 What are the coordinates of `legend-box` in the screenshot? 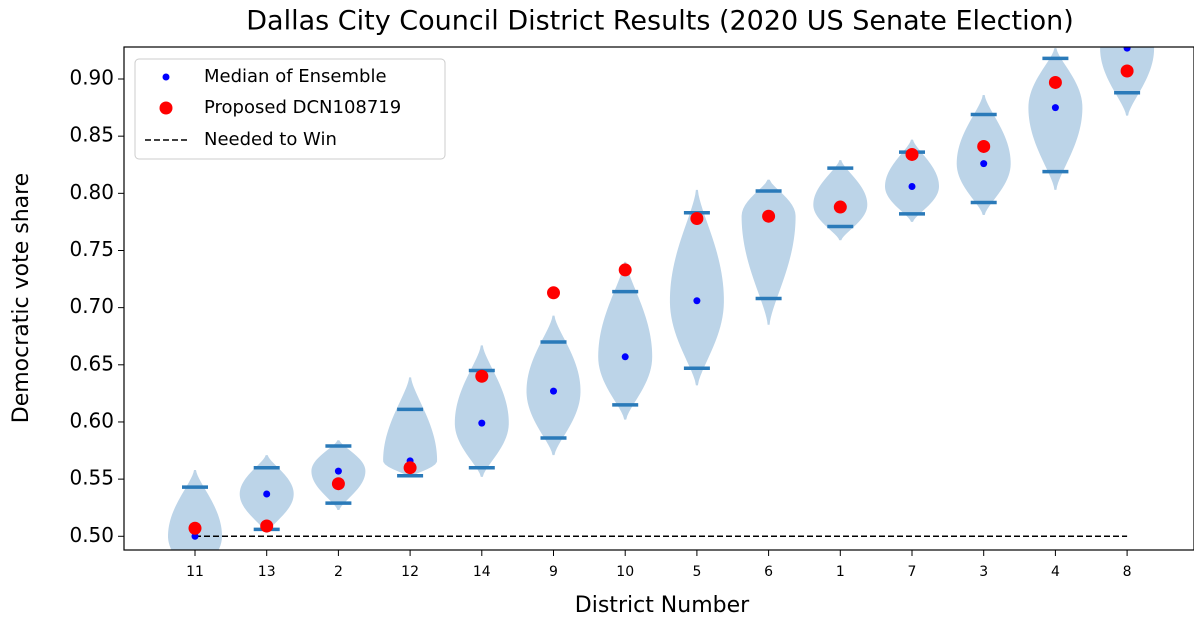 It's located at (290, 109).